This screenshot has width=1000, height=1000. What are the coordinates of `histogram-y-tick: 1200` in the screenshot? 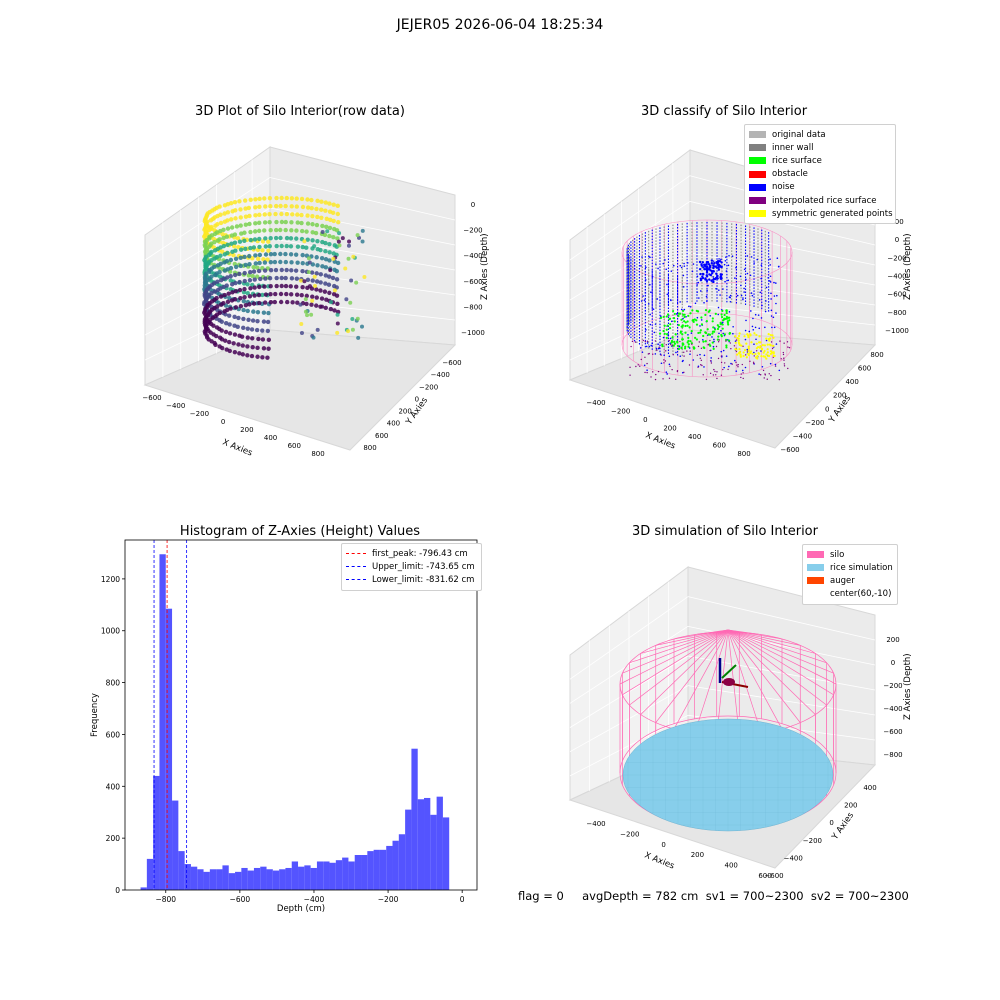 It's located at (110, 579).